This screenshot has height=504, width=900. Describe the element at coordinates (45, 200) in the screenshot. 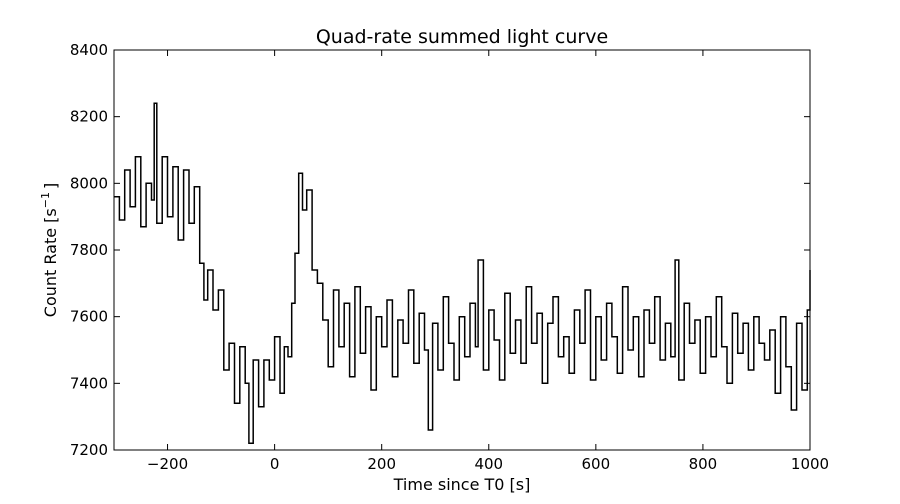

I see `y-axis-label-exponent: −1` at that location.